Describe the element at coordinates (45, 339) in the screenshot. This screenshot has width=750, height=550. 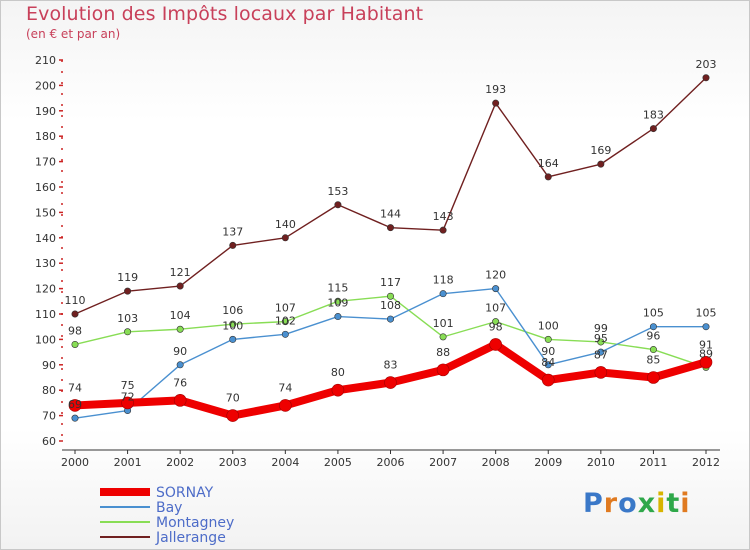
I see `y-tick-label: 100` at that location.